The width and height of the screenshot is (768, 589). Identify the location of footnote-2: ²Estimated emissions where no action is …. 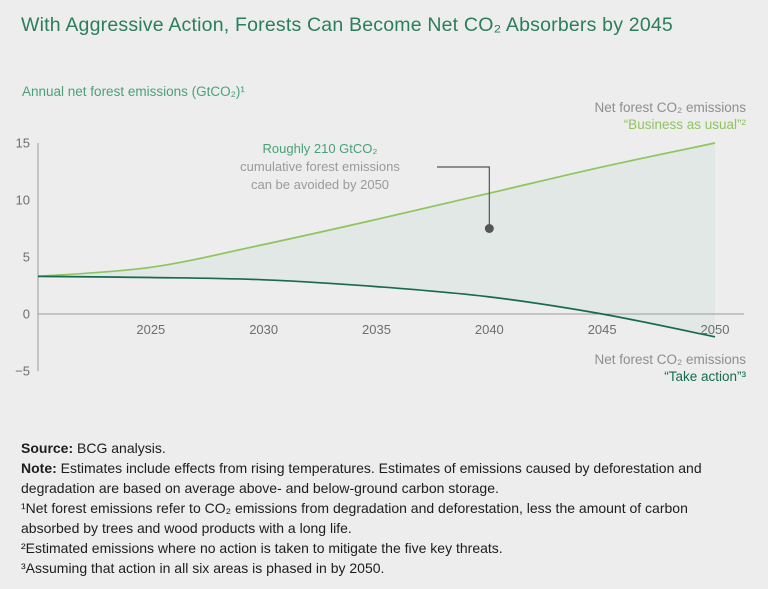
(262, 548).